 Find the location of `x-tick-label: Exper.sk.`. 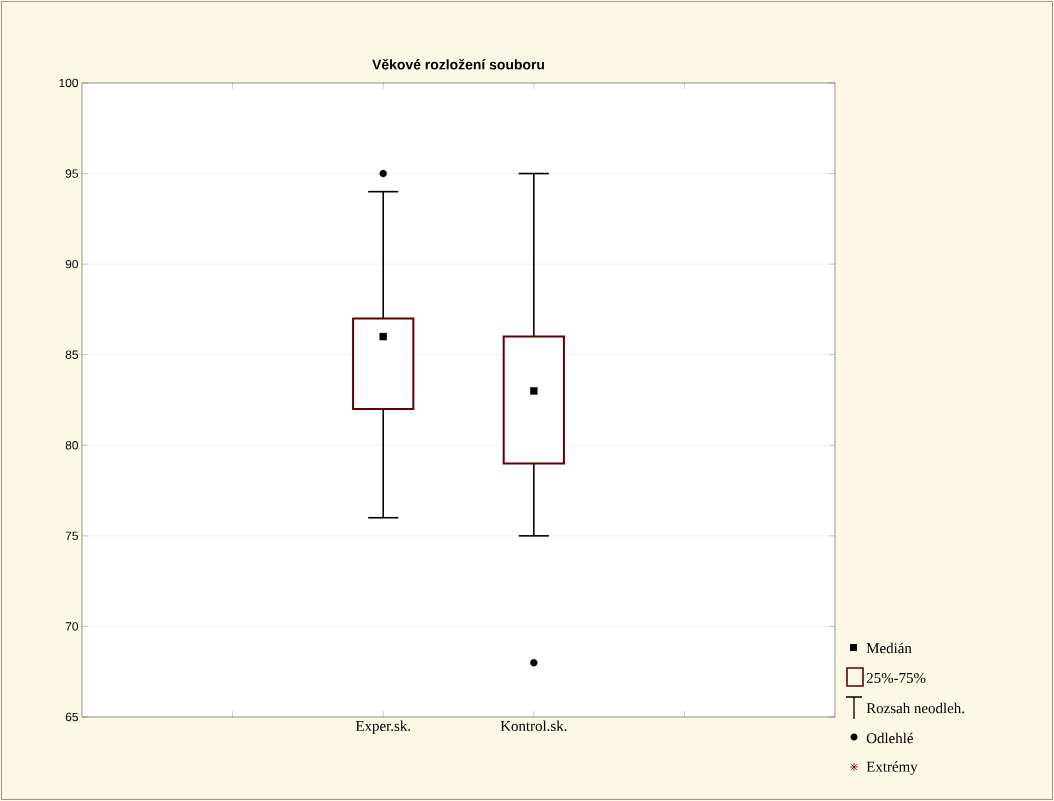

x-tick-label: Exper.sk. is located at coordinates (383, 727).